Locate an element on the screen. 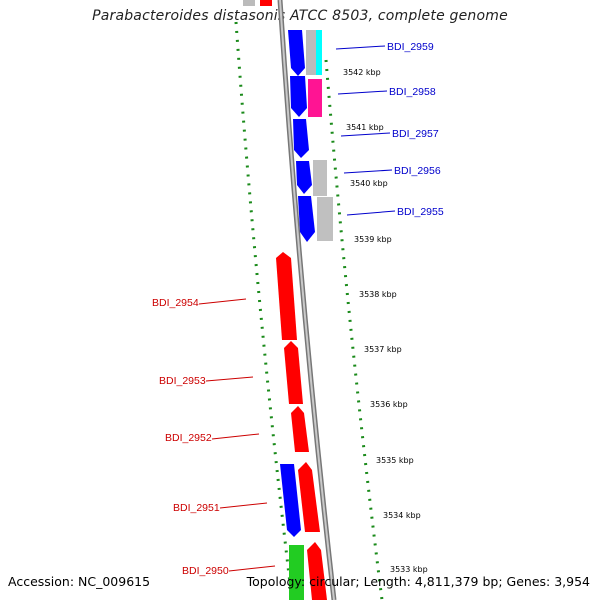  tick-label-3534: 3534 kbp is located at coordinates (402, 515).